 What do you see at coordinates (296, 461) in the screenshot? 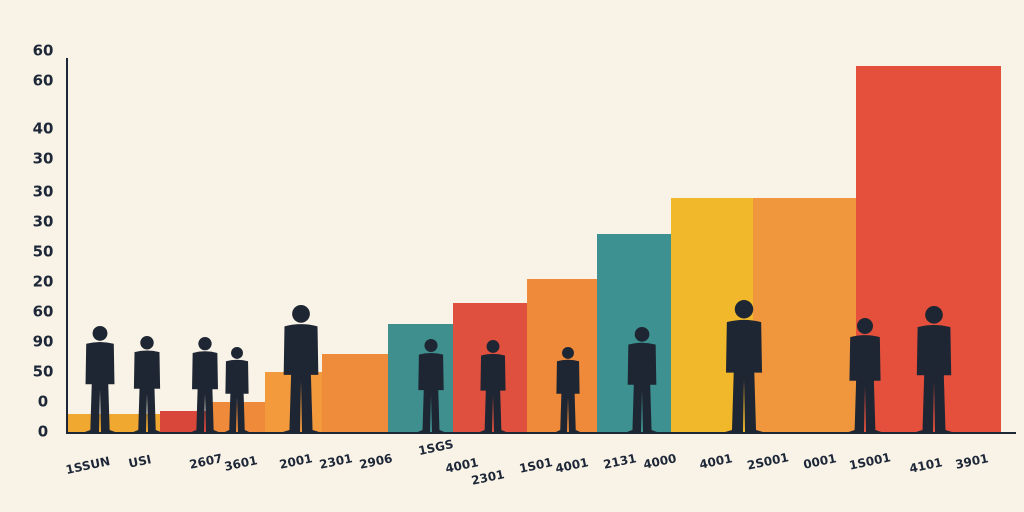
I see `x-tick-label: 2001` at bounding box center [296, 461].